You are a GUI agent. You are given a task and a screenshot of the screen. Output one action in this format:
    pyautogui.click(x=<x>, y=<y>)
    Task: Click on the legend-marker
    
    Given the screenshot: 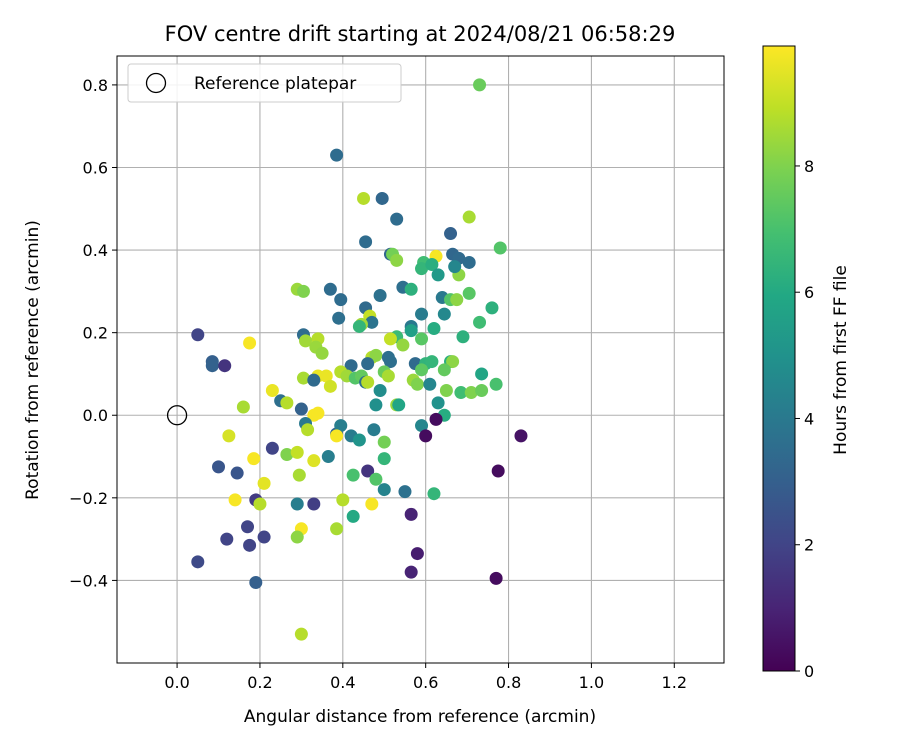 What is the action you would take?
    pyautogui.click(x=156, y=83)
    